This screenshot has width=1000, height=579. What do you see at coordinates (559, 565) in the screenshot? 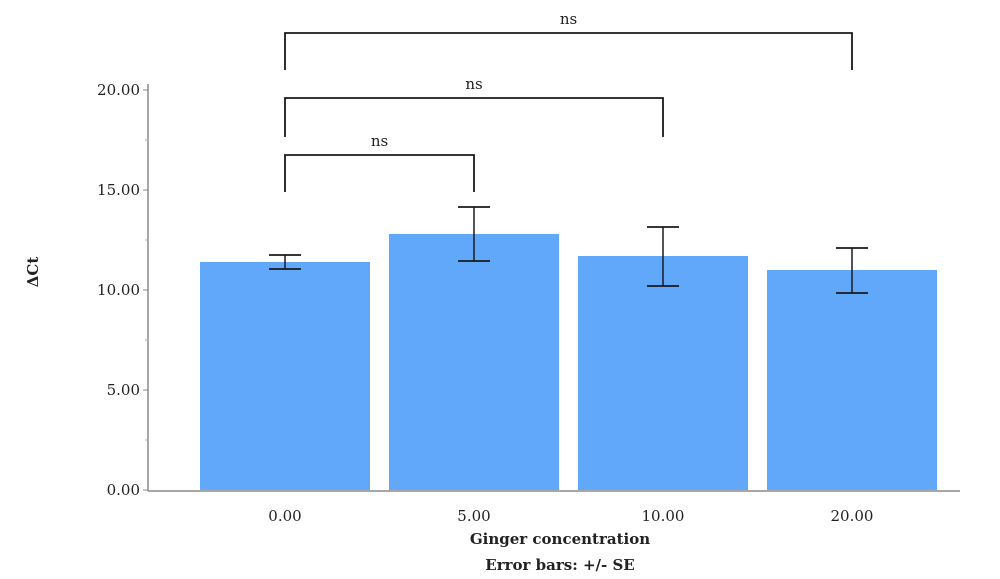
I see `error-bars-footnote: Error bars: +/- SE` at bounding box center [559, 565].